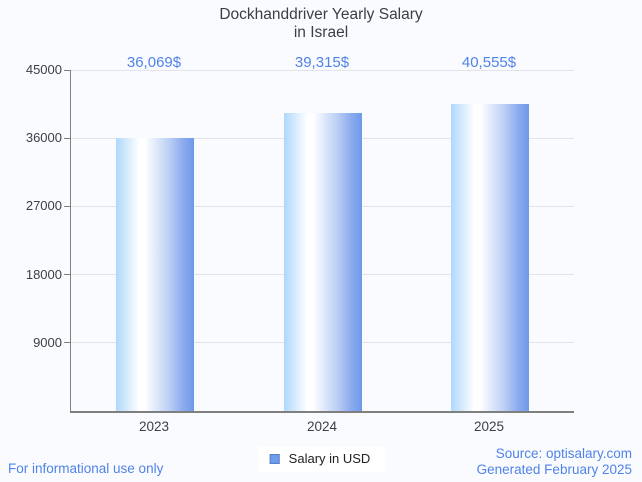 The height and width of the screenshot is (482, 642). I want to click on chart-title-line2: in Israel, so click(321, 32).